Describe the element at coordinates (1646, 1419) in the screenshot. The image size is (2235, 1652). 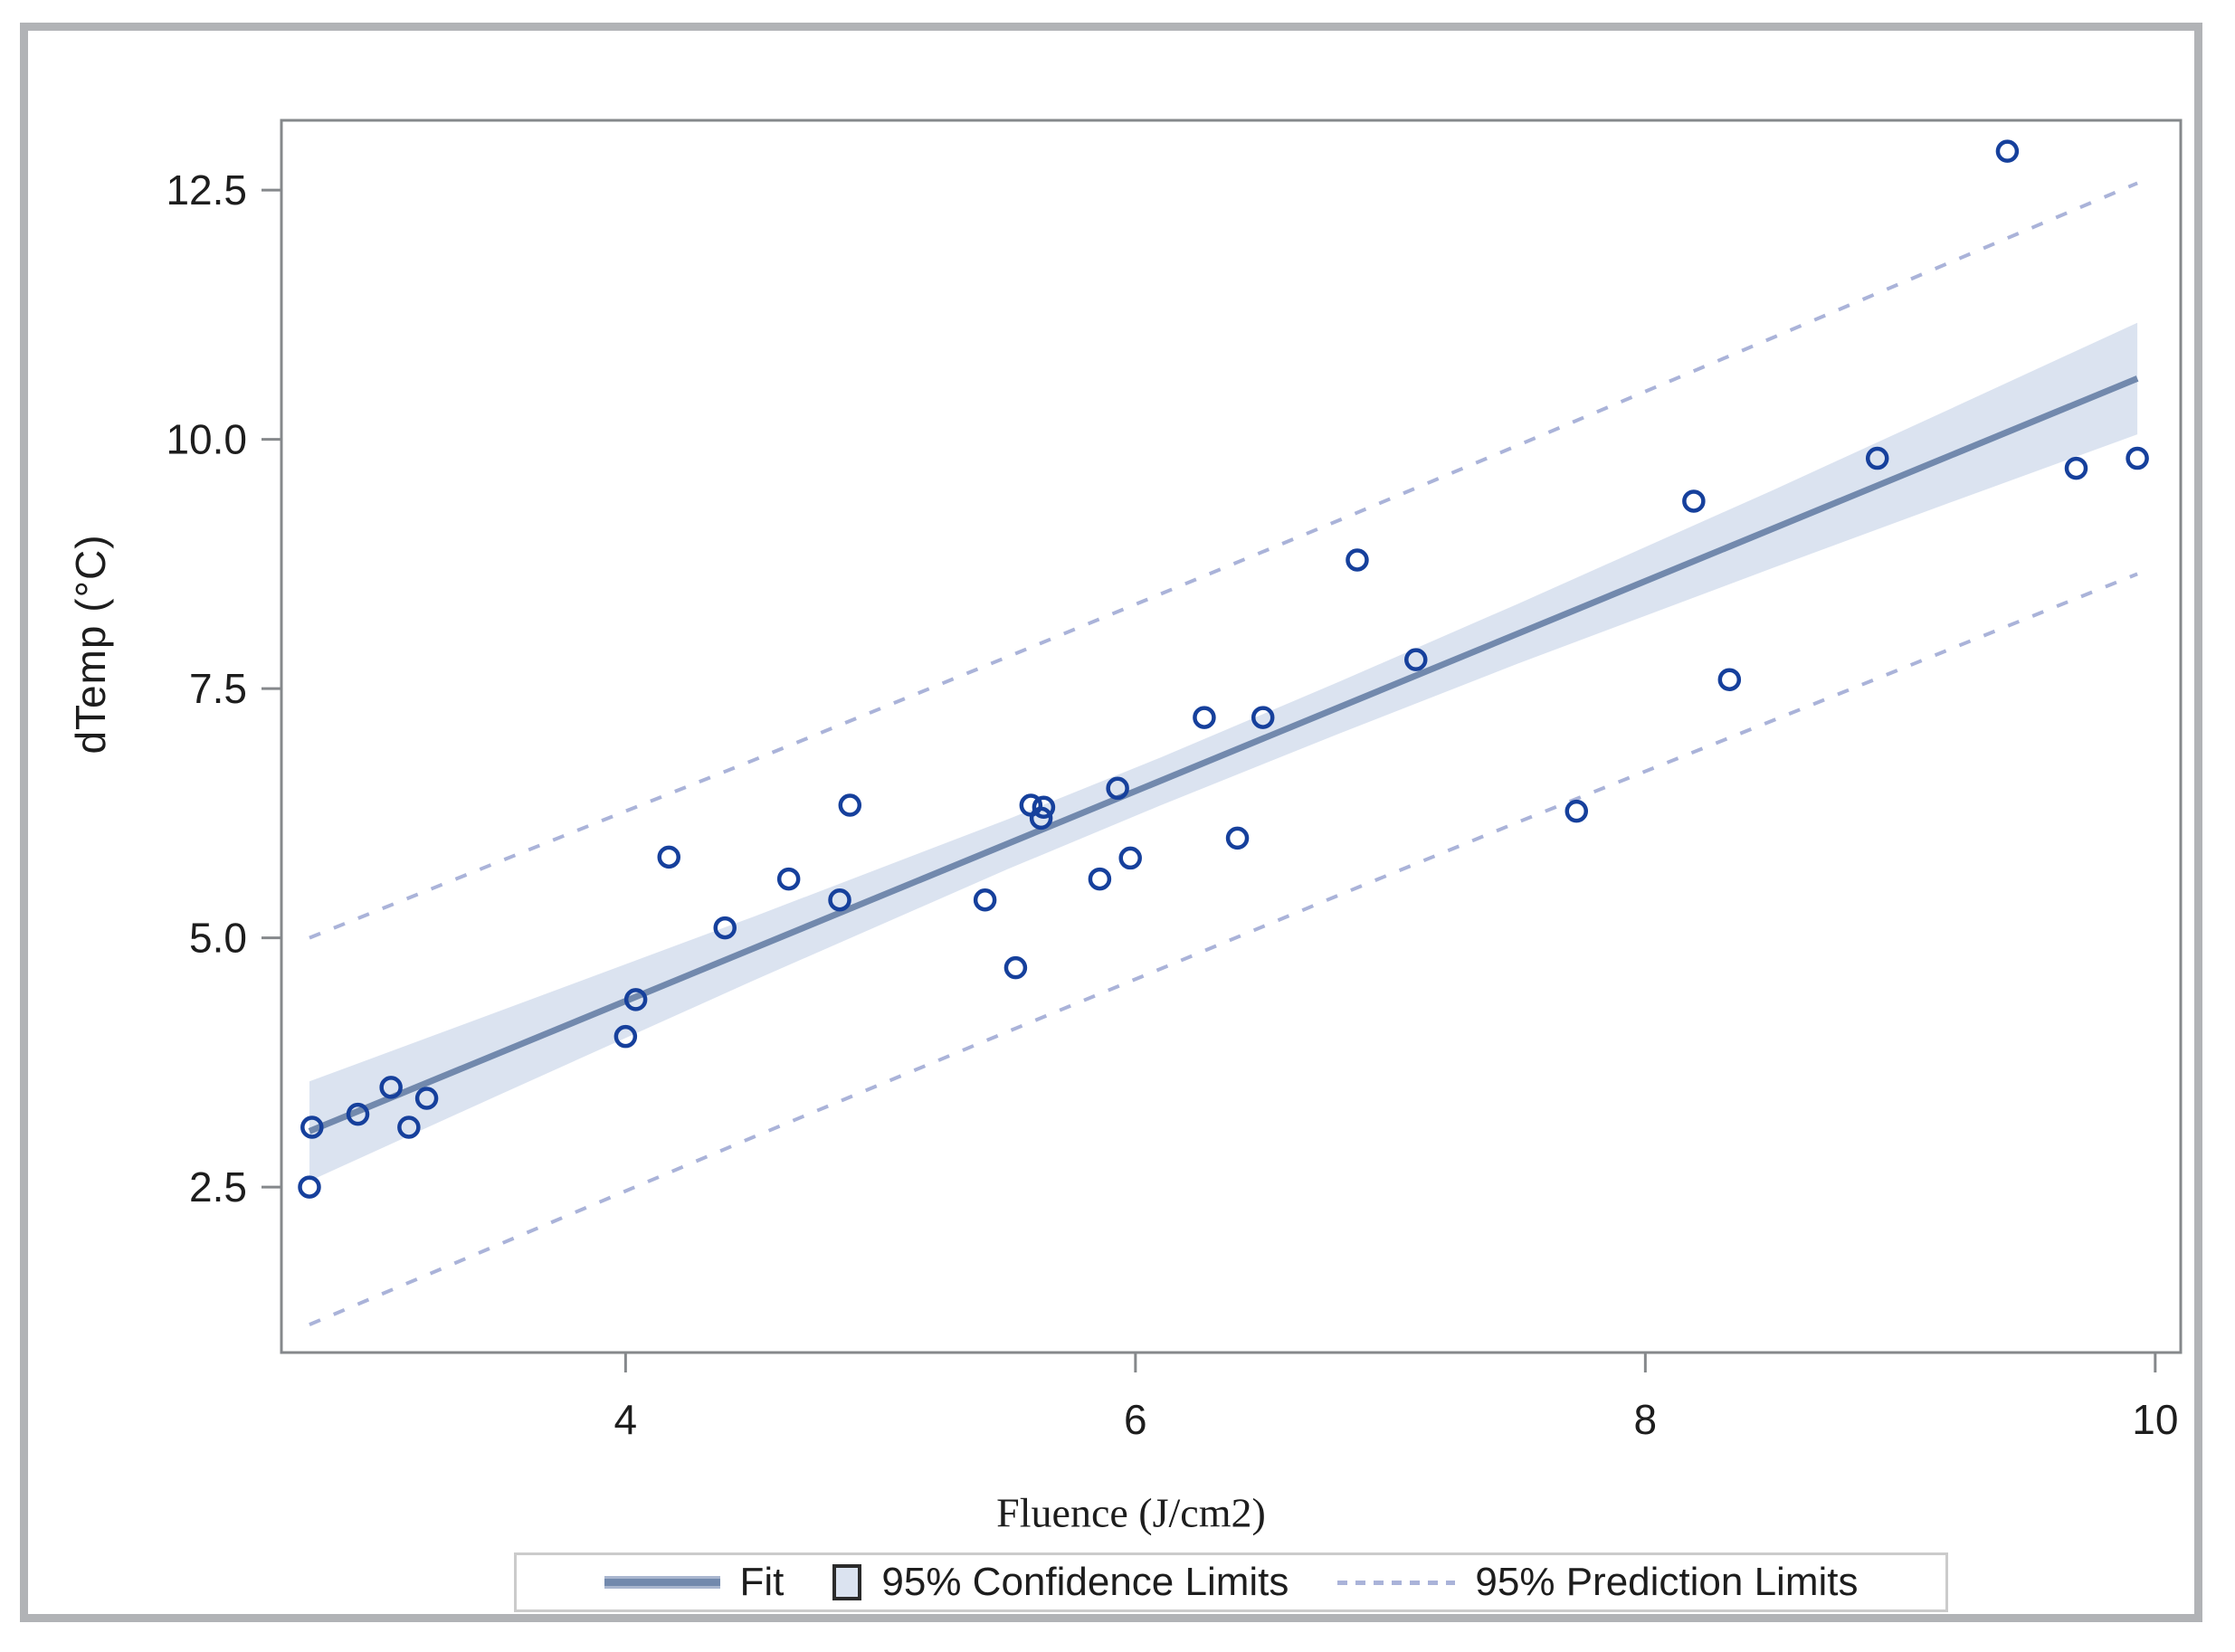
I see `x-tick-label: 8` at that location.